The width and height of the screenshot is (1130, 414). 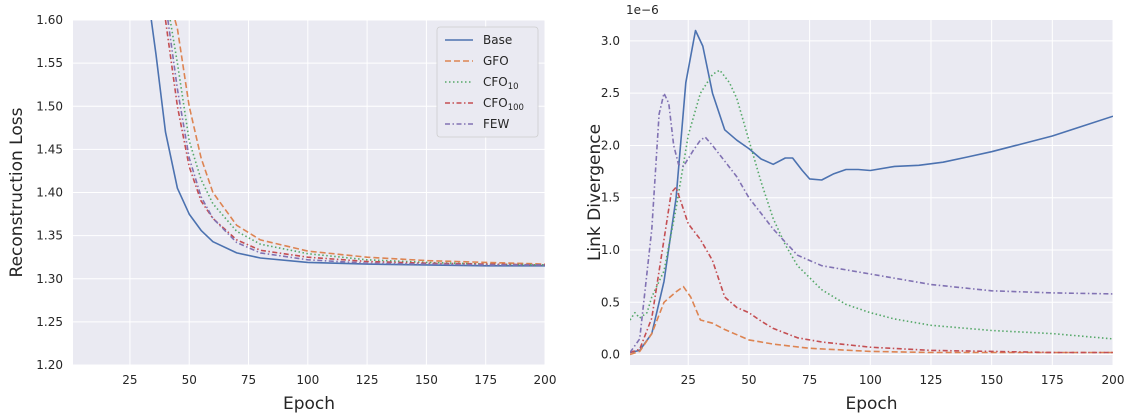 What do you see at coordinates (513, 87) in the screenshot?
I see `legend-label-subscript: 10` at bounding box center [513, 87].